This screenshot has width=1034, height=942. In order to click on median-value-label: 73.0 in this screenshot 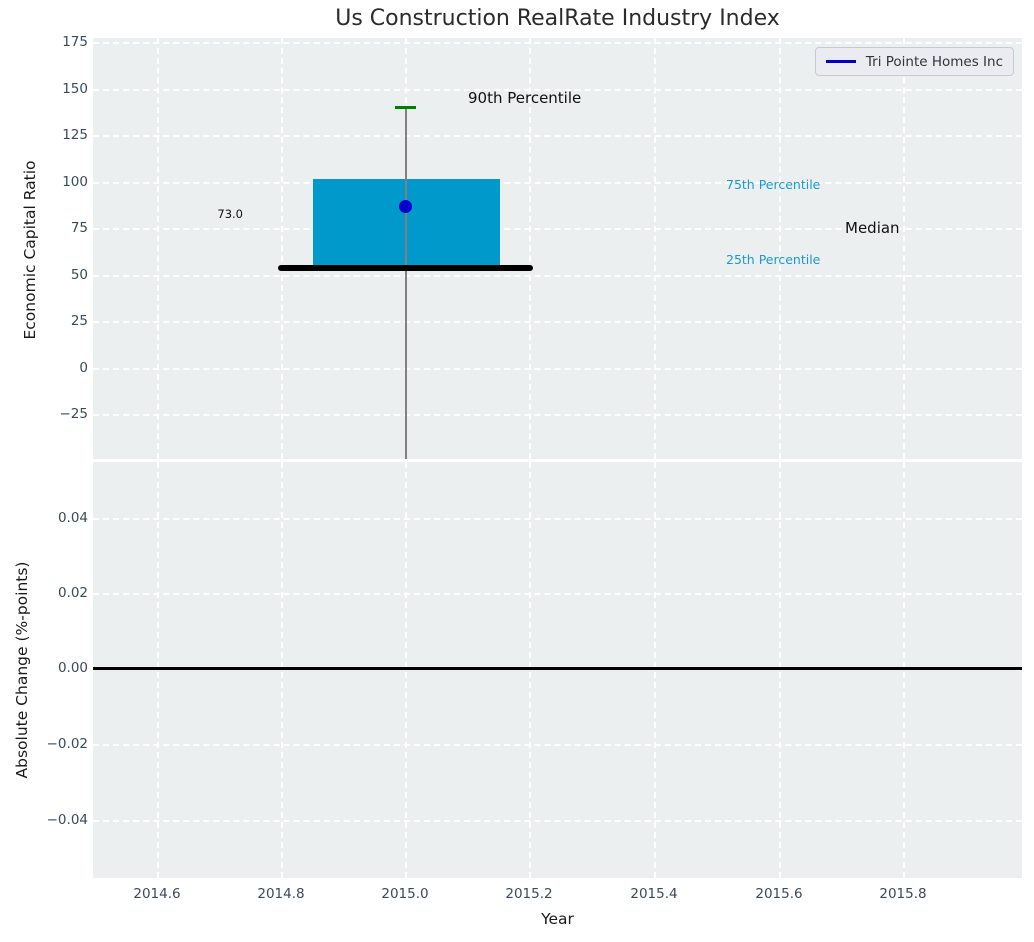, I will do `click(230, 214)`.